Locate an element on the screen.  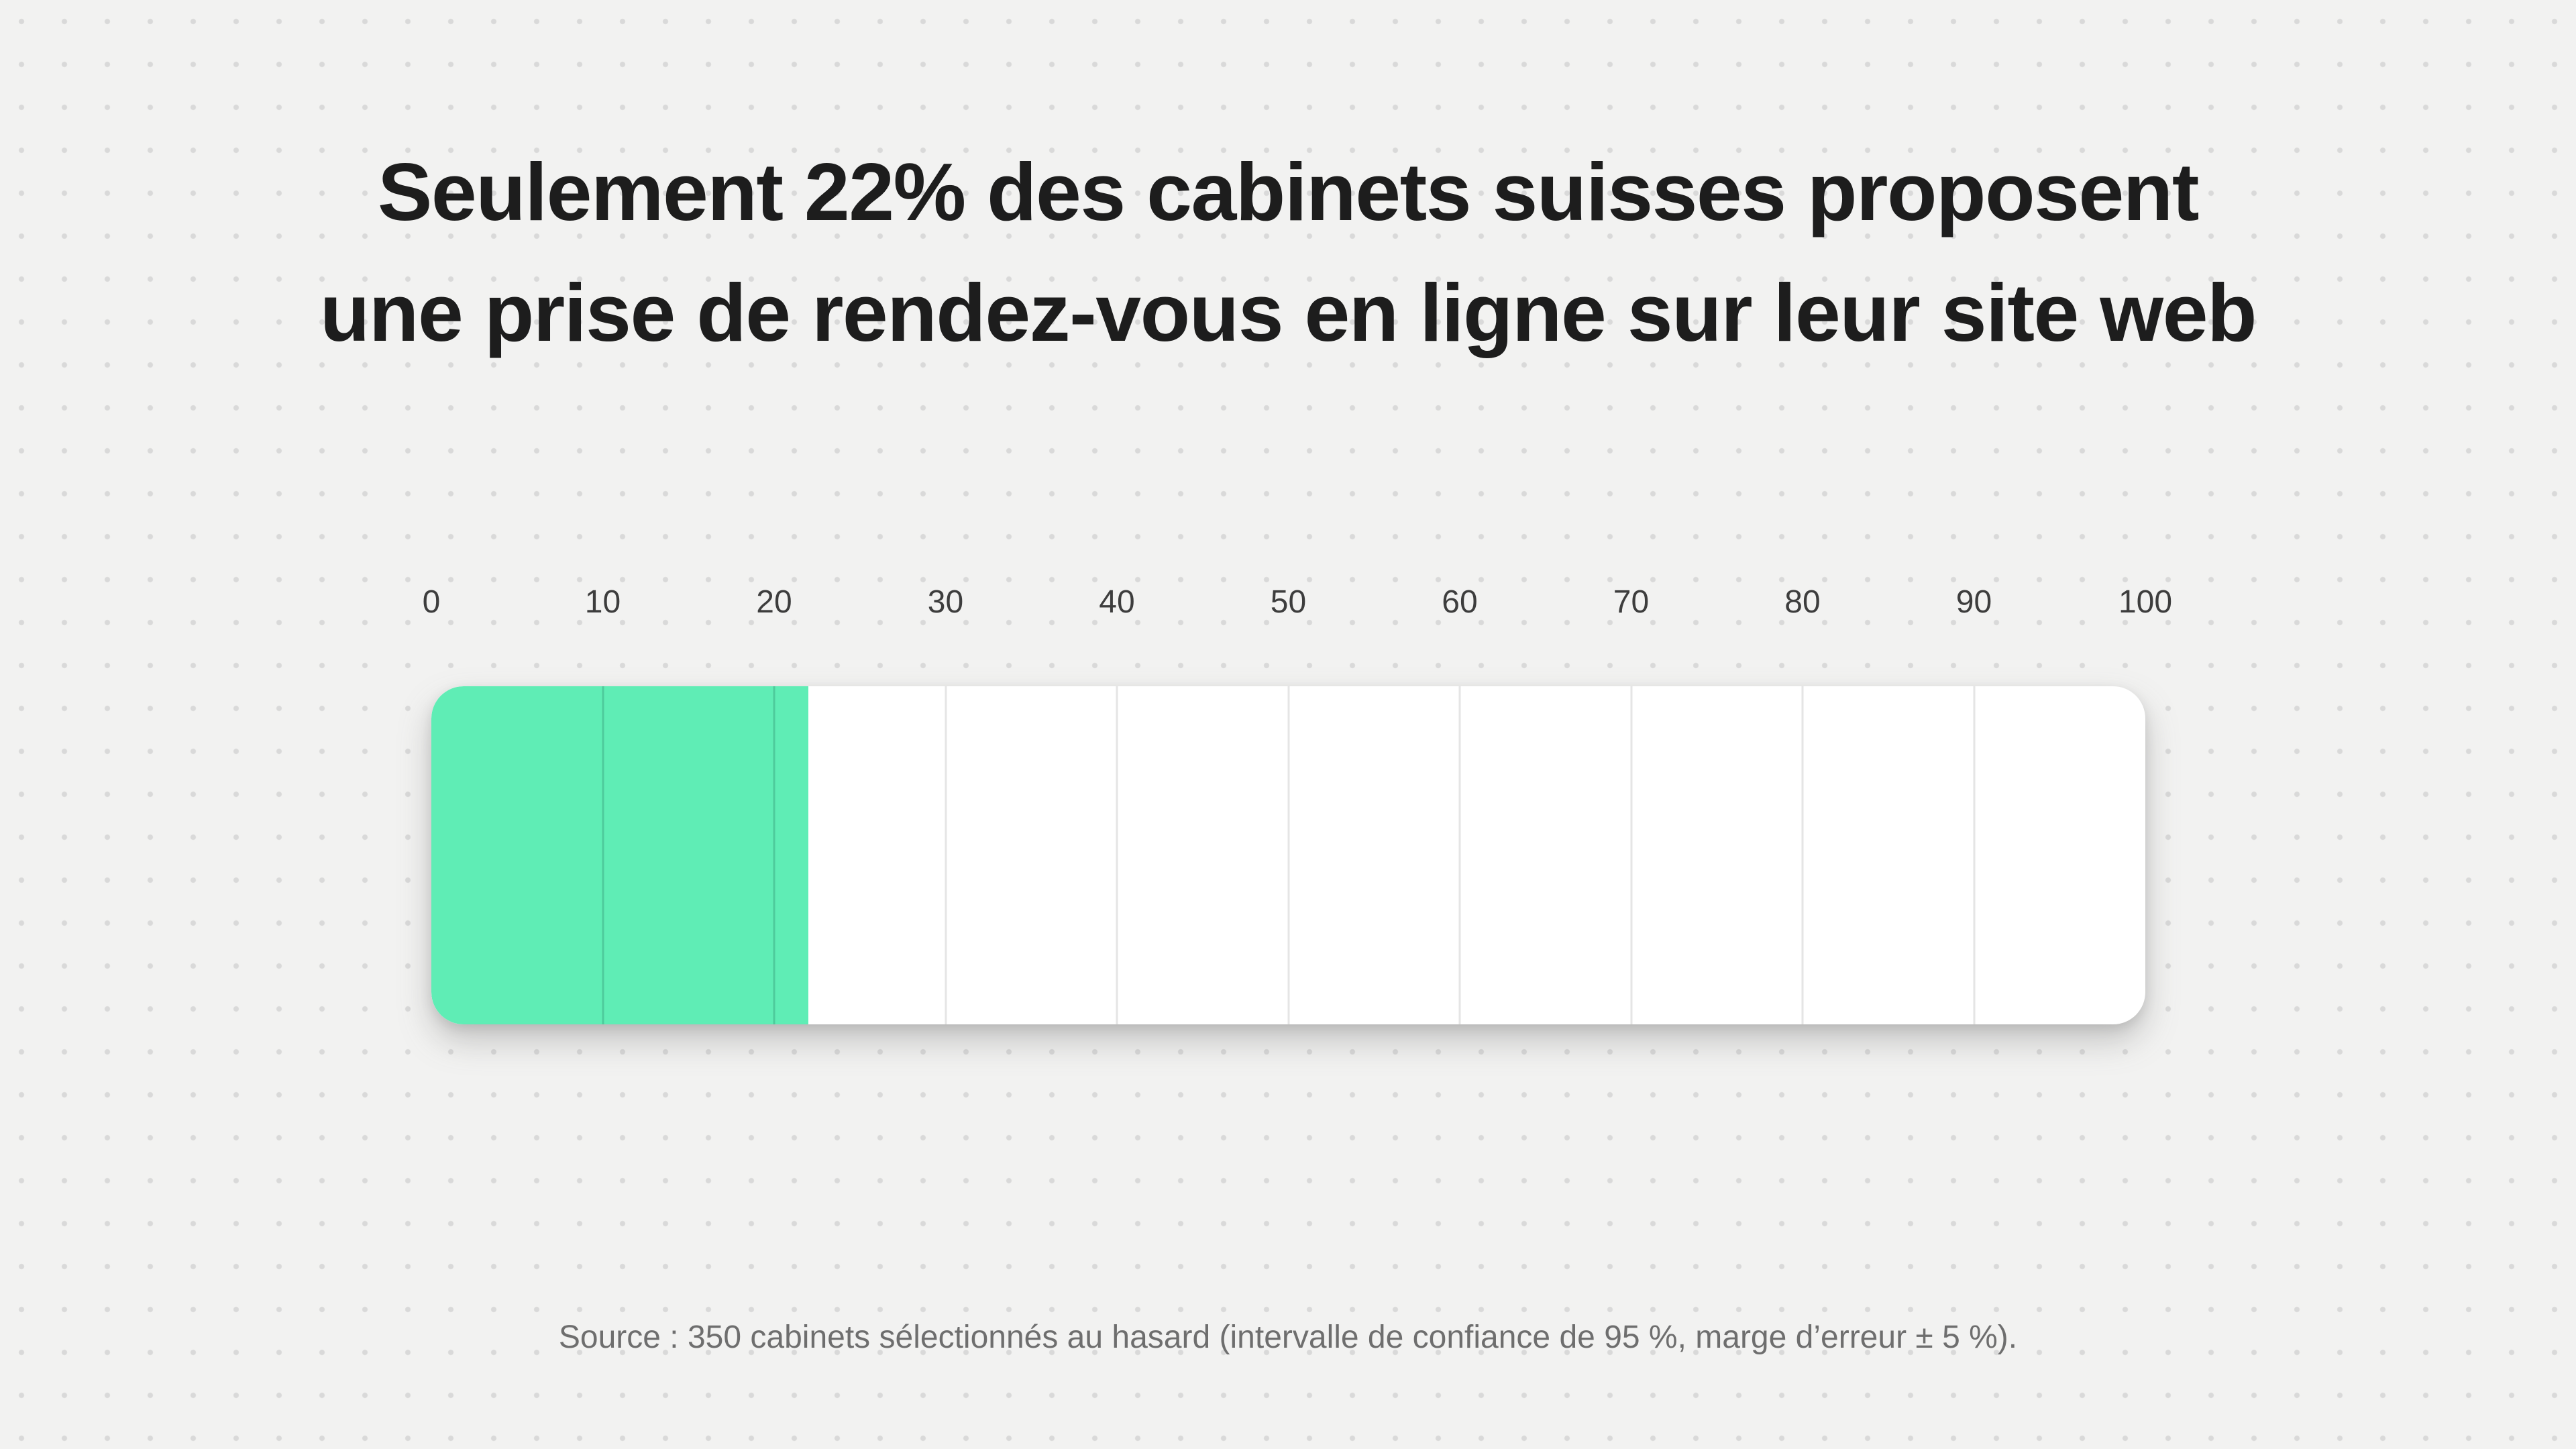
tick-label-40: 40 is located at coordinates (1117, 602).